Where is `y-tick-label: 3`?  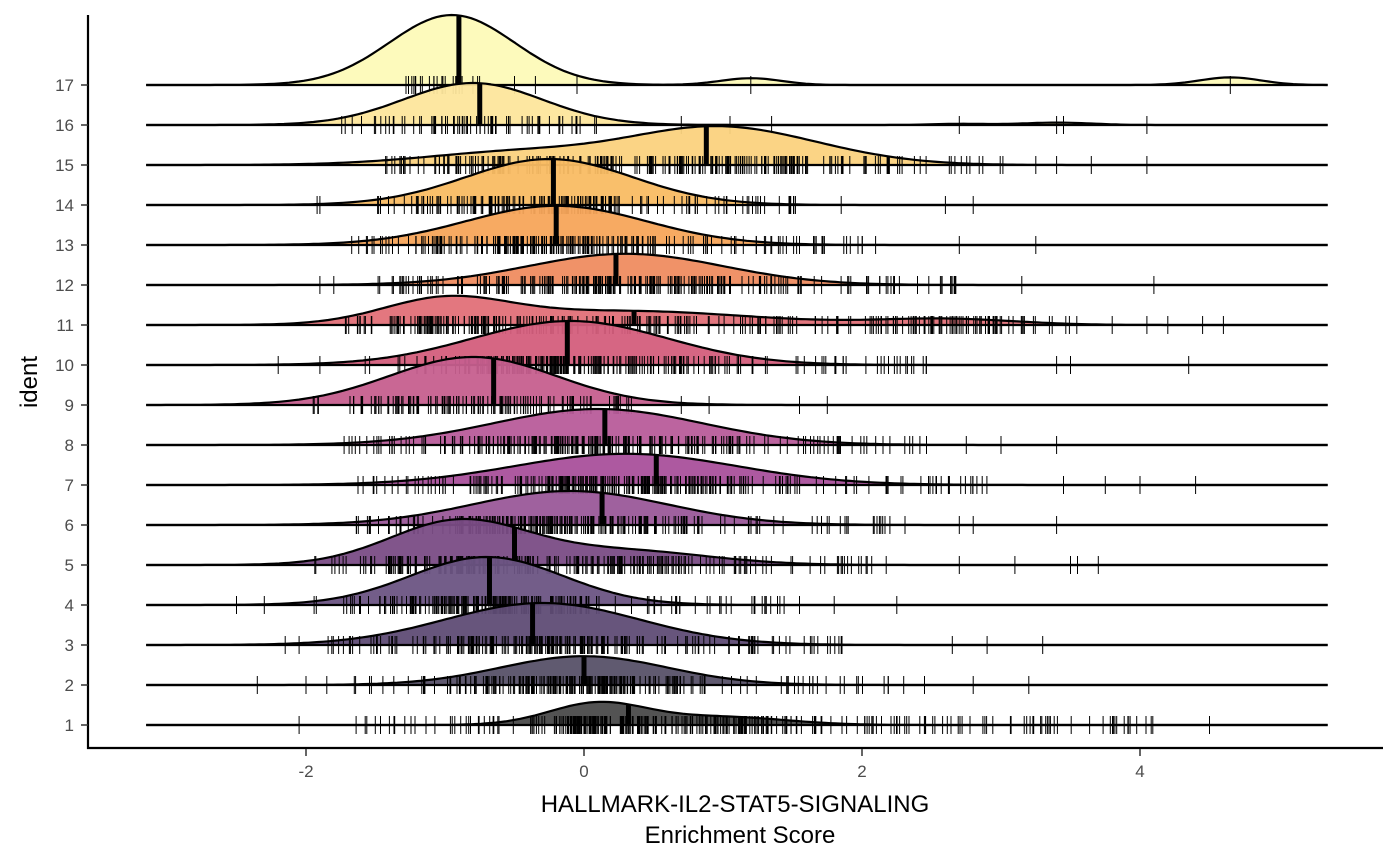 y-tick-label: 3 is located at coordinates (69, 645).